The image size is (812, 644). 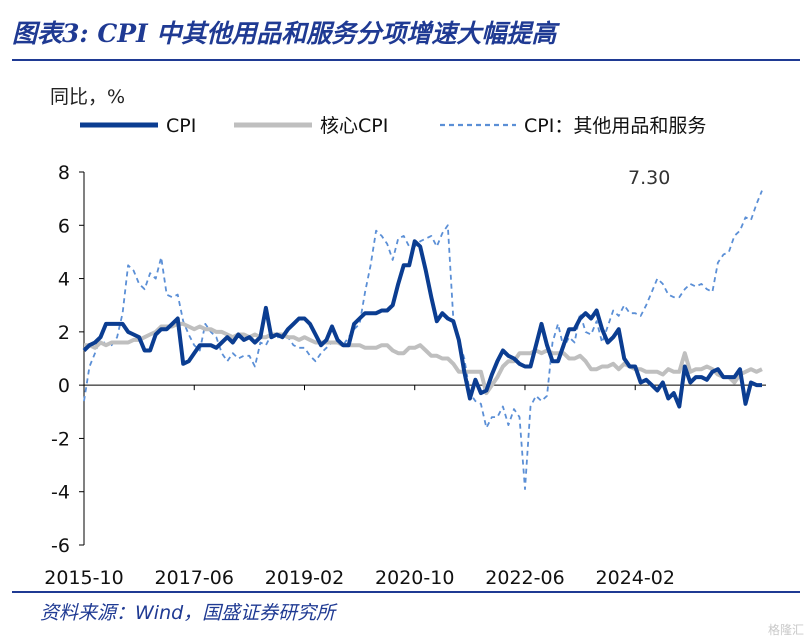 What do you see at coordinates (64, 173) in the screenshot?
I see `y-tick-label: 8` at bounding box center [64, 173].